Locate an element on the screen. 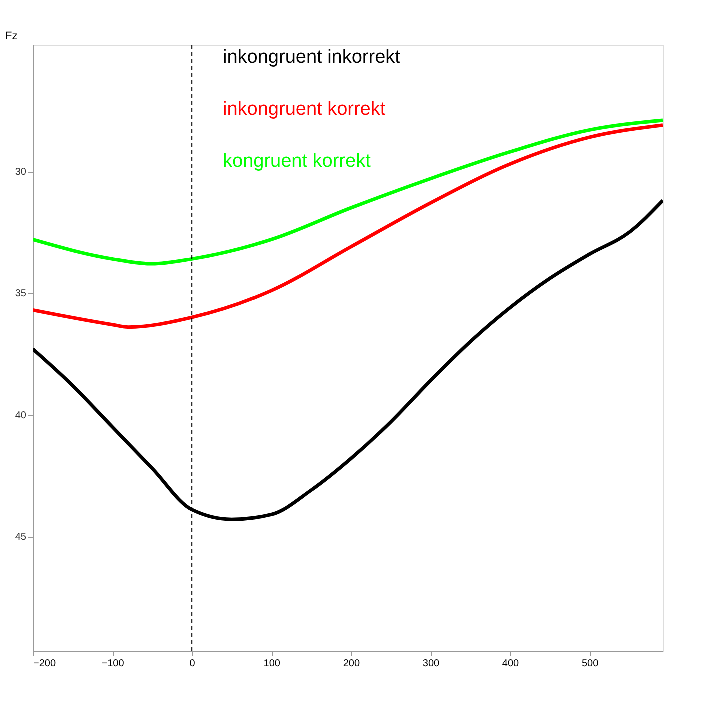  x-tick-label: 500 is located at coordinates (591, 664).